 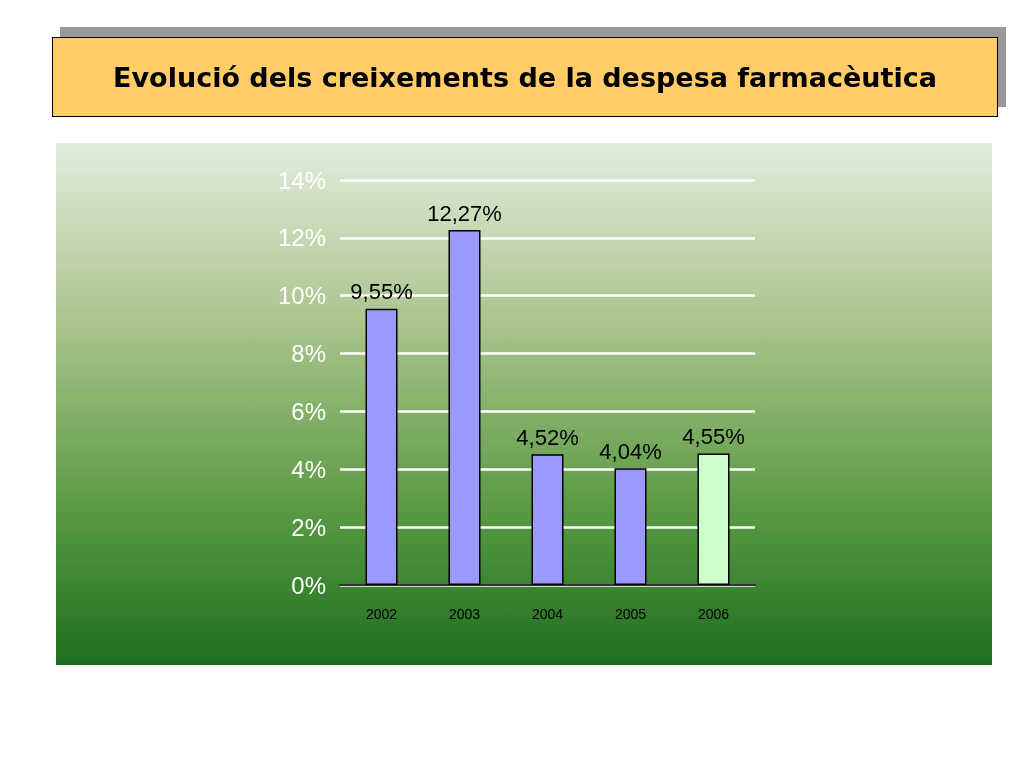 What do you see at coordinates (301, 238) in the screenshot?
I see `y-tick-label: 12%` at bounding box center [301, 238].